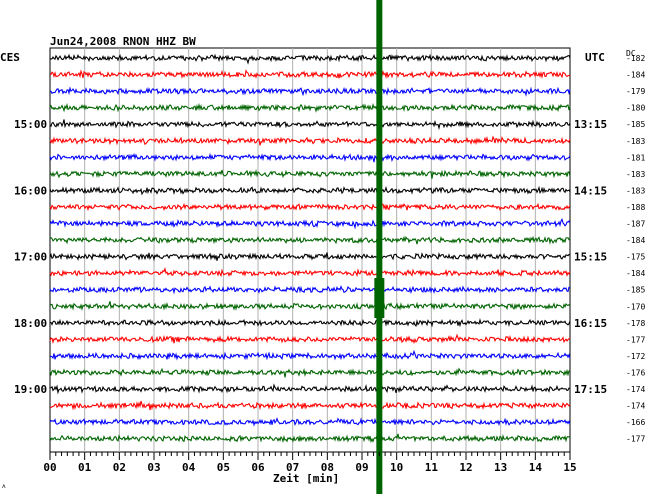 The height and width of the screenshot is (494, 650). Describe the element at coordinates (590, 323) in the screenshot. I see `right-time-label: 16:15` at that location.